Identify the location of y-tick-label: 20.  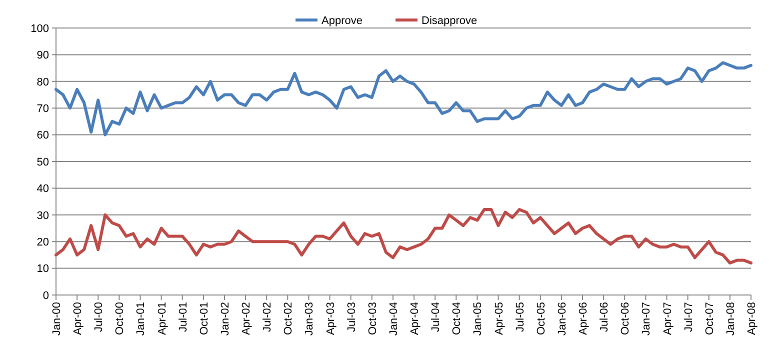
(42, 242).